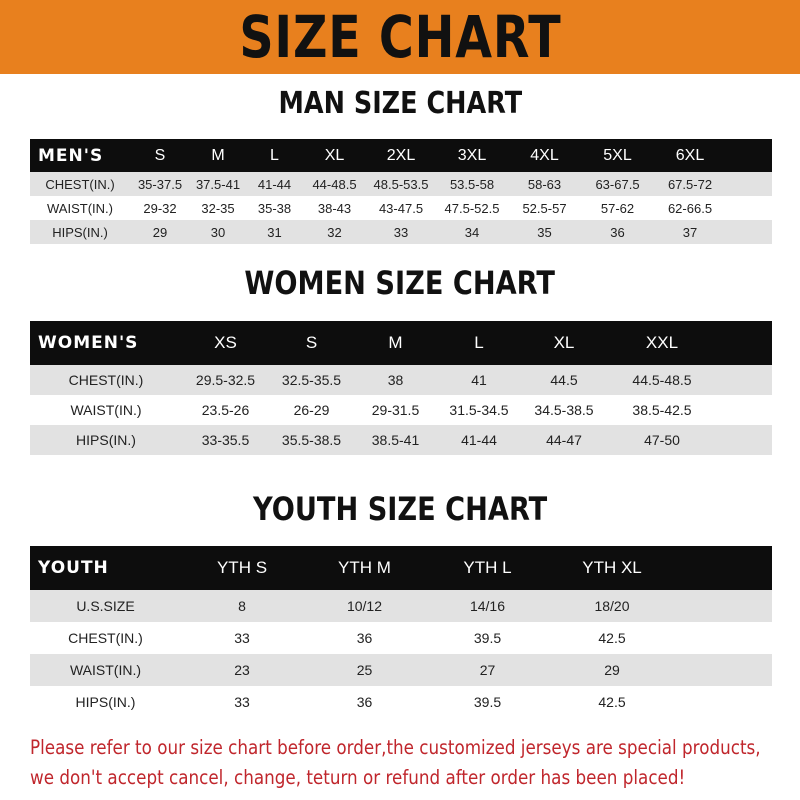 The height and width of the screenshot is (800, 800). What do you see at coordinates (617, 232) in the screenshot?
I see `table-cell: 36` at bounding box center [617, 232].